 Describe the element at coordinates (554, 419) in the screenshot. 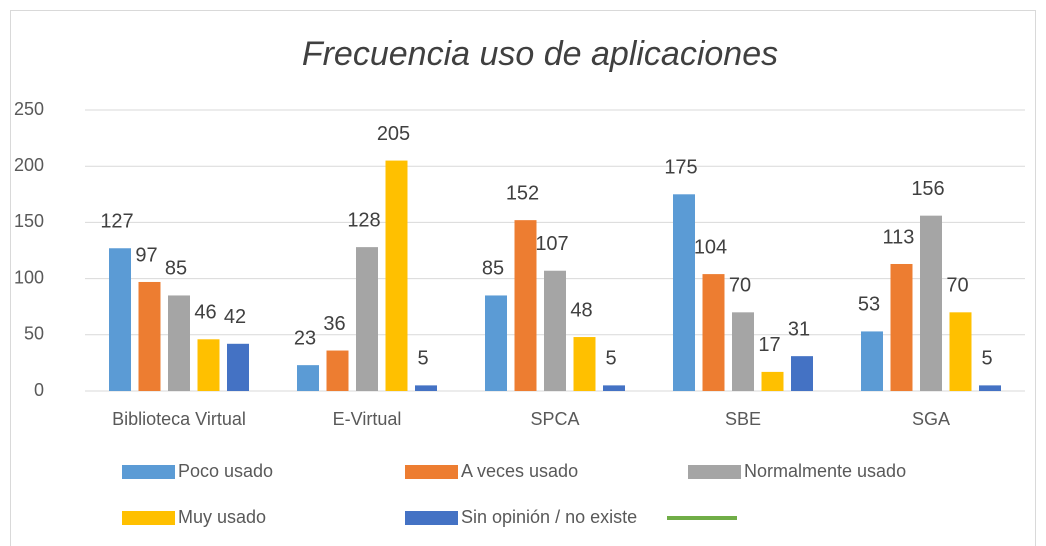

I see `x-tick-label: SPCA` at that location.